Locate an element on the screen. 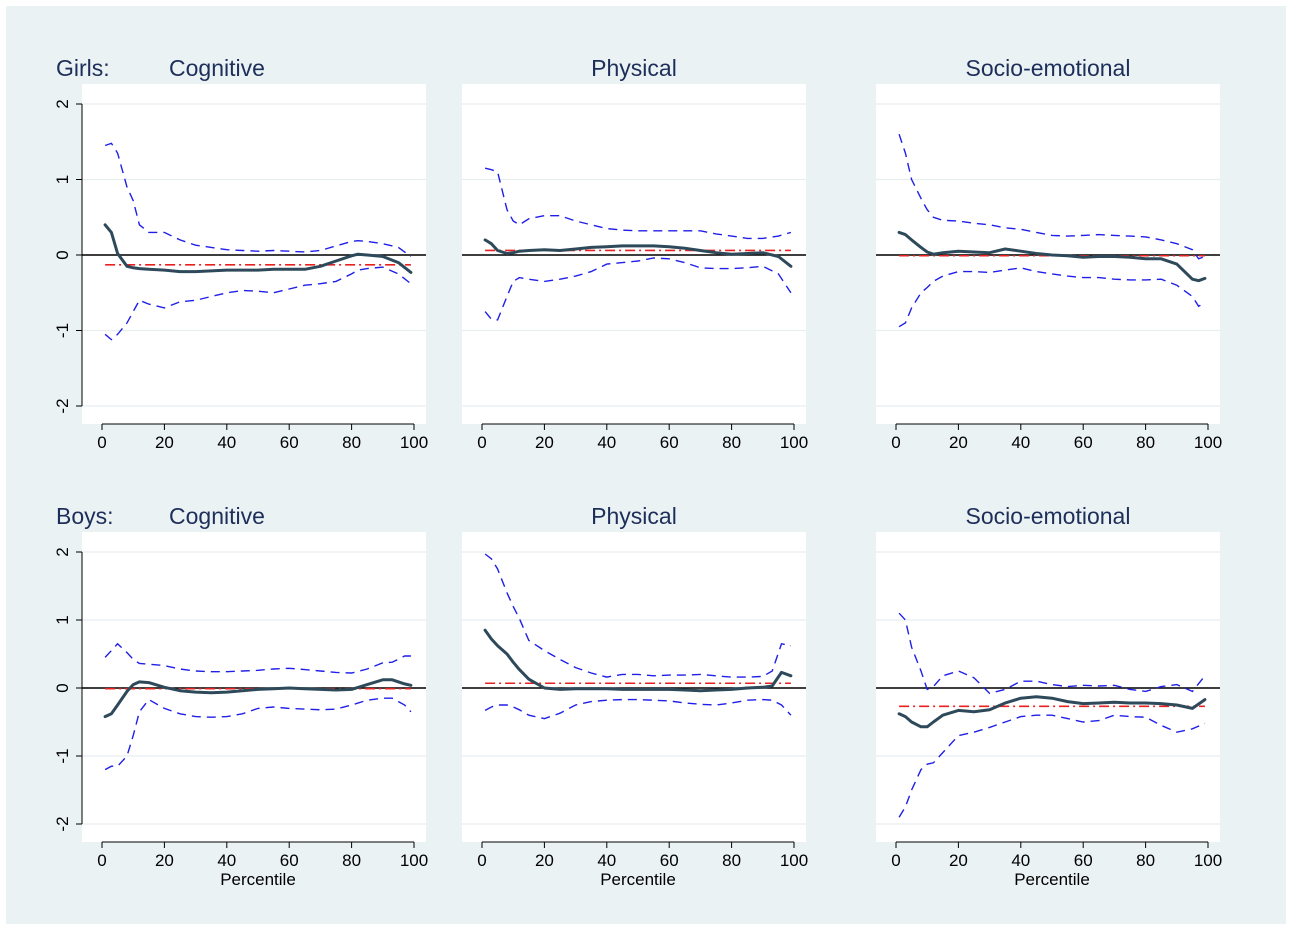 Image resolution: width=1292 pixels, height=933 pixels. row-label: Girls: is located at coordinates (83, 68).